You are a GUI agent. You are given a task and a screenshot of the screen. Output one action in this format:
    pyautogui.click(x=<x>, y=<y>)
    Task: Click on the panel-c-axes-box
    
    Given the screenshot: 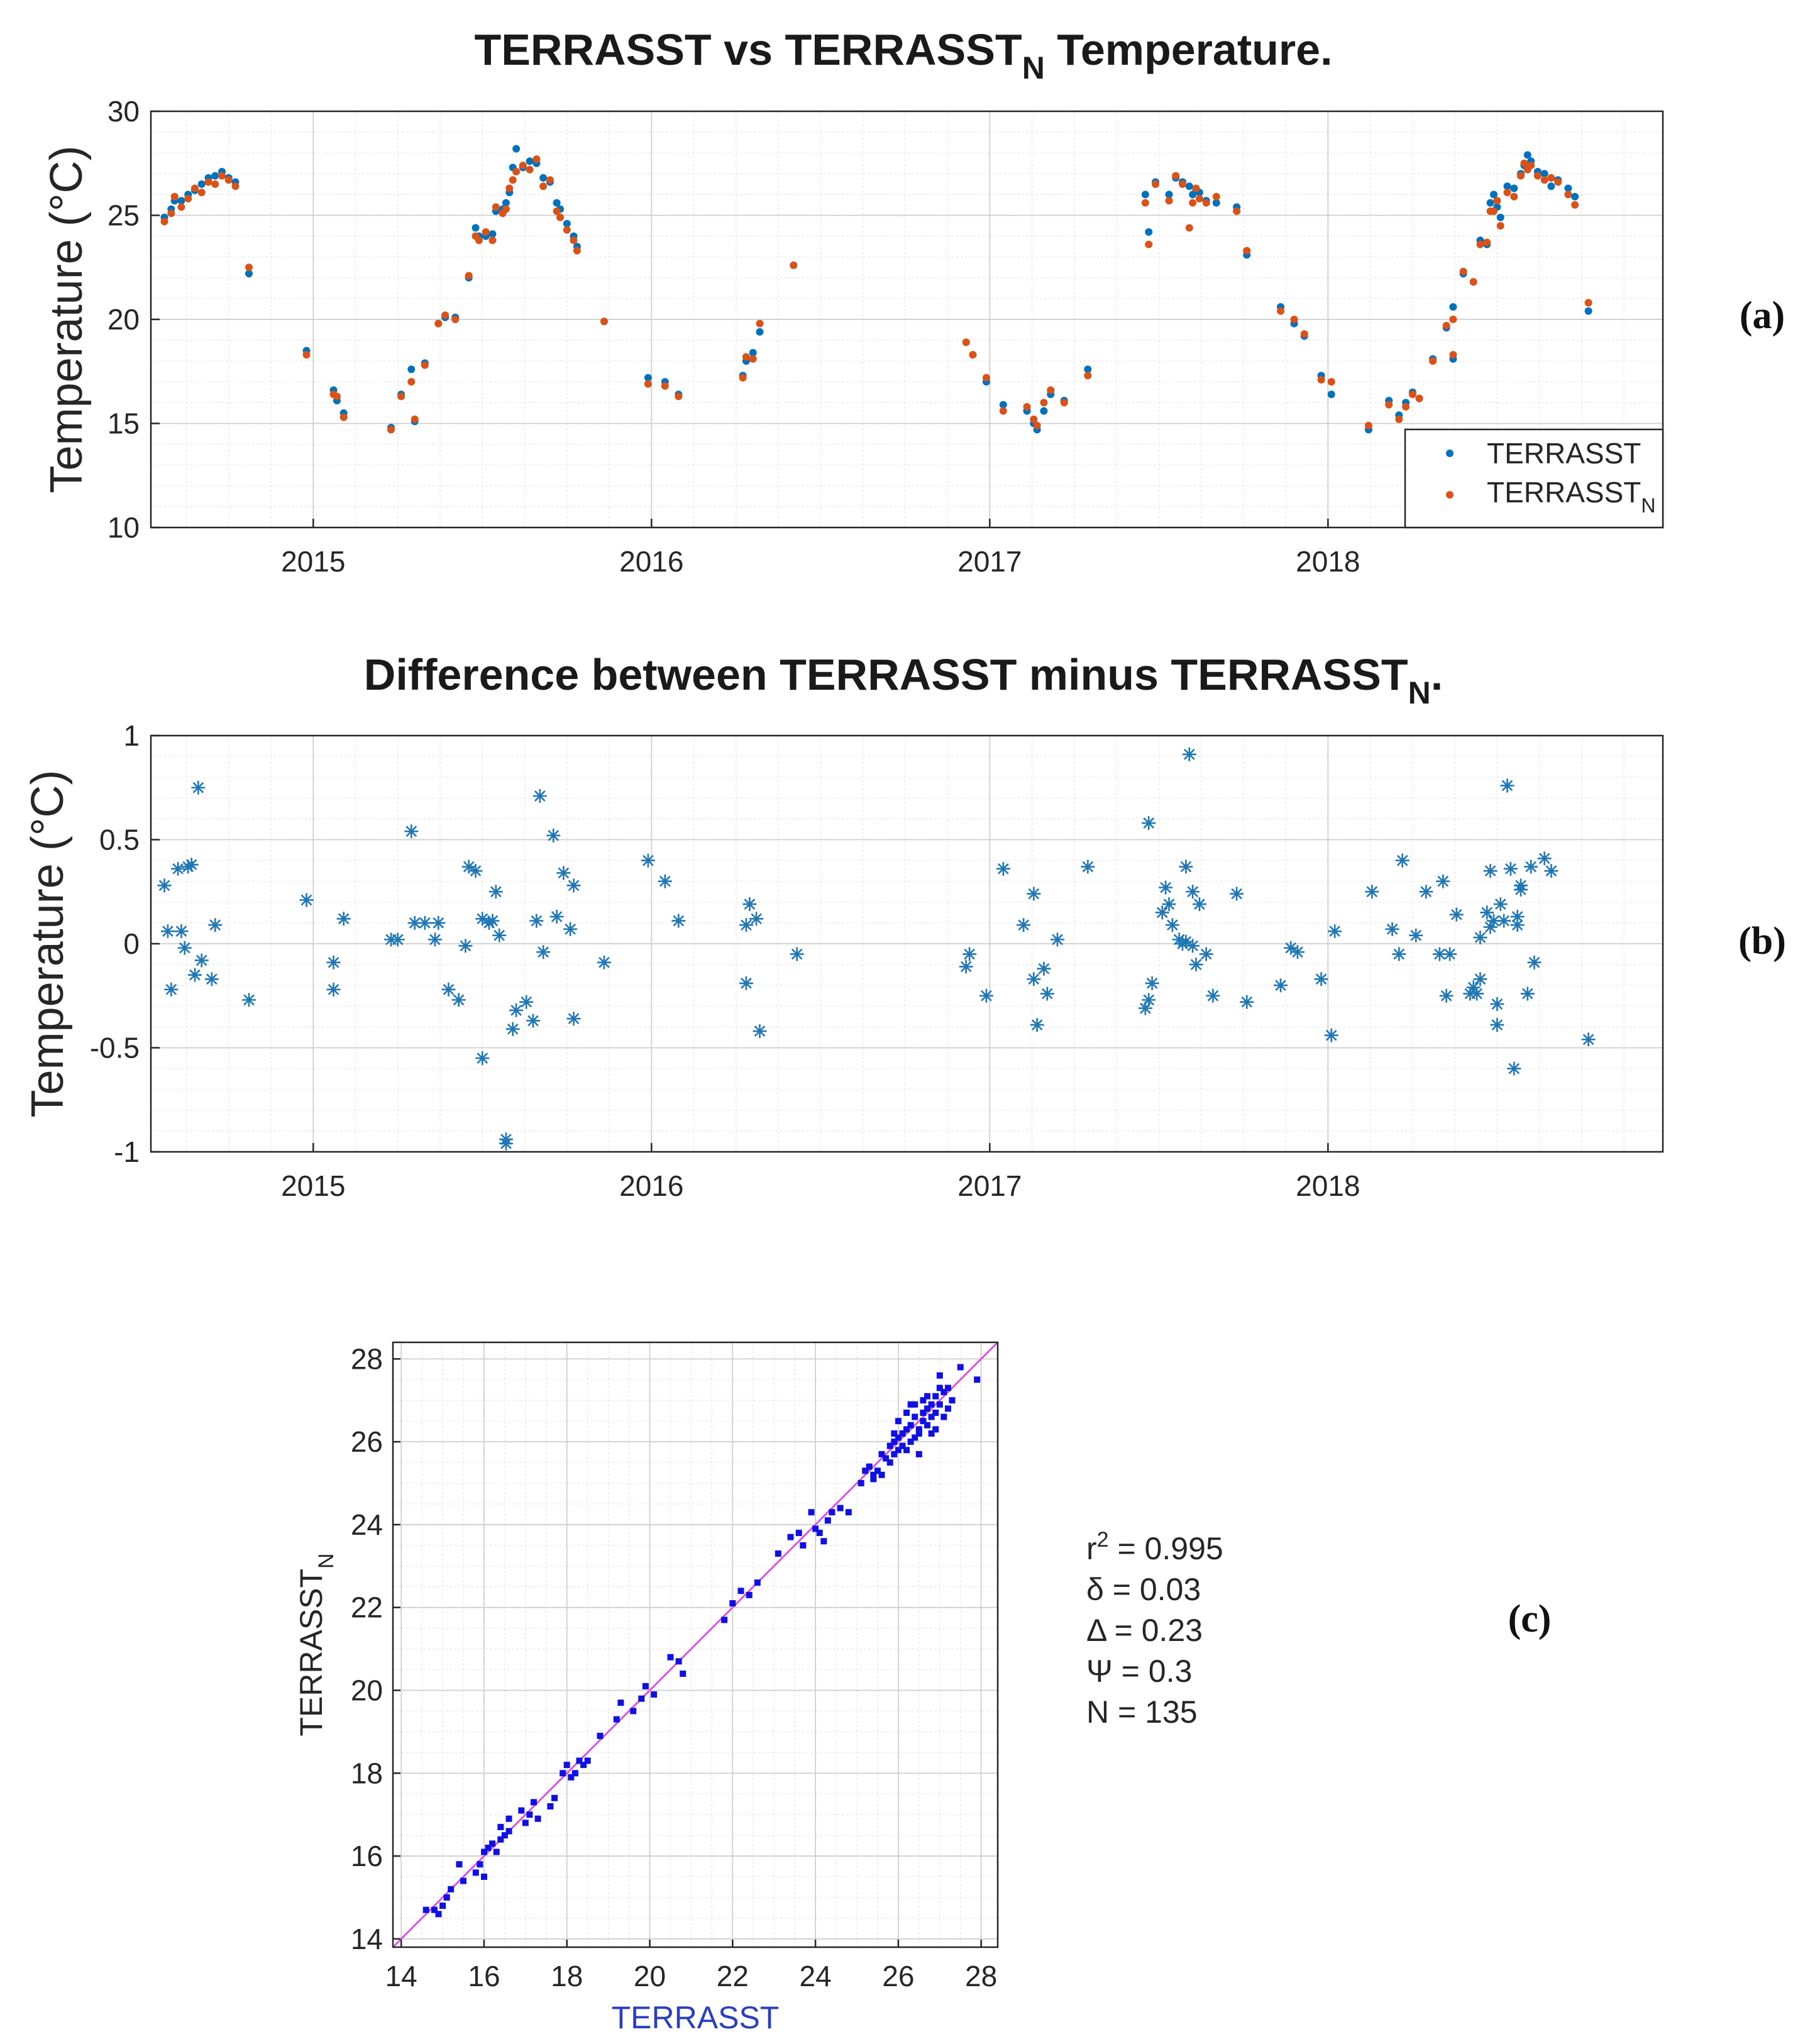 What is the action you would take?
    pyautogui.click(x=695, y=1644)
    